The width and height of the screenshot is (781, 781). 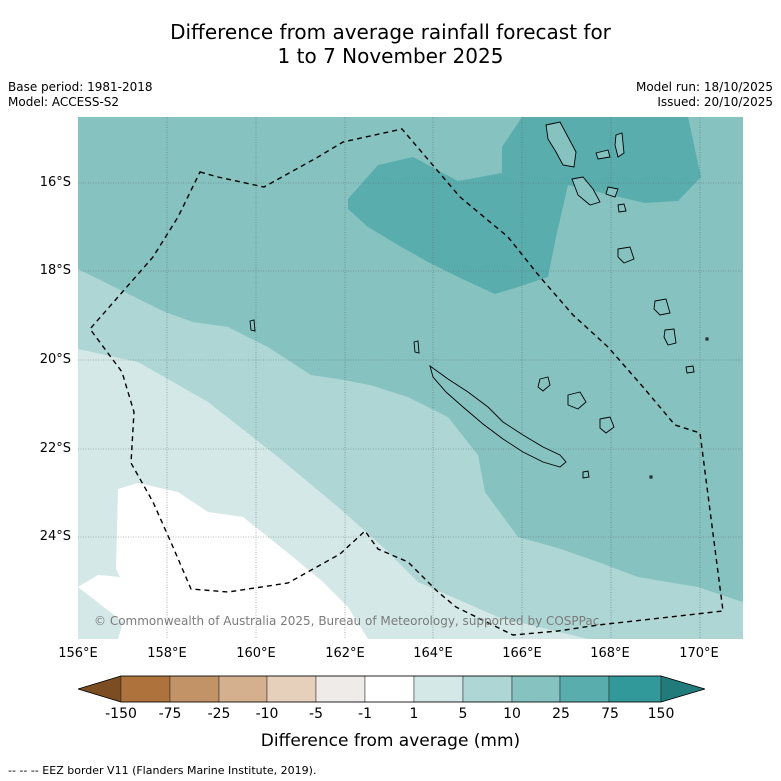 I want to click on meta-right: Model run: 18/10/2025 Issued: 20/10/2025, so click(x=704, y=95).